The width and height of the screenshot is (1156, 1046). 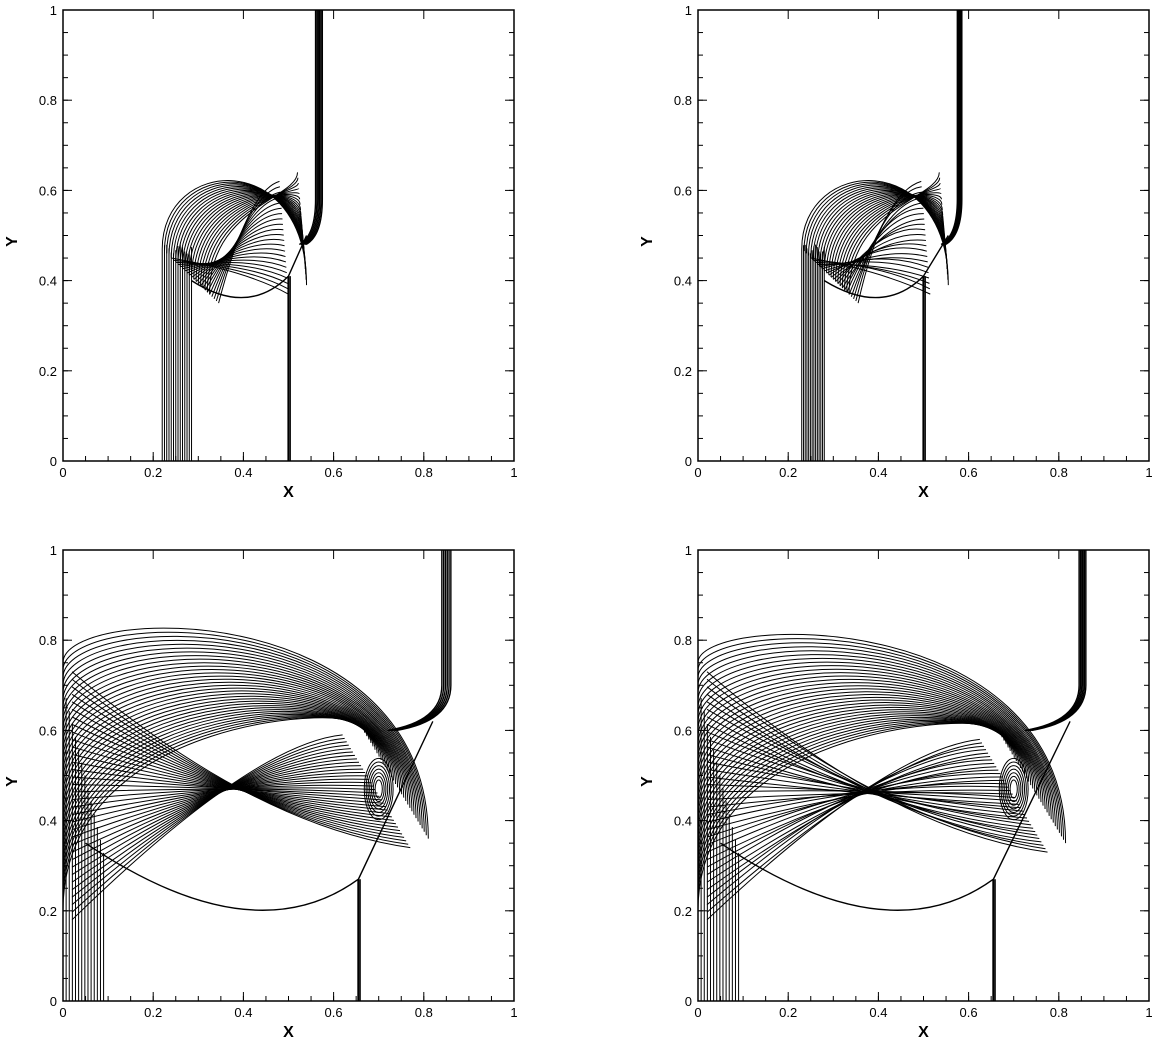 I want to click on contour-lines, so click(x=892, y=775).